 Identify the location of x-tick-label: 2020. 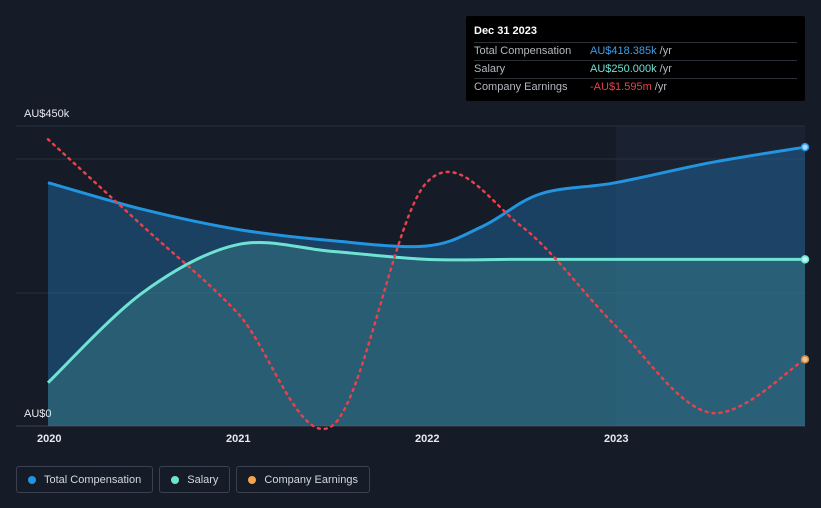
(49, 439).